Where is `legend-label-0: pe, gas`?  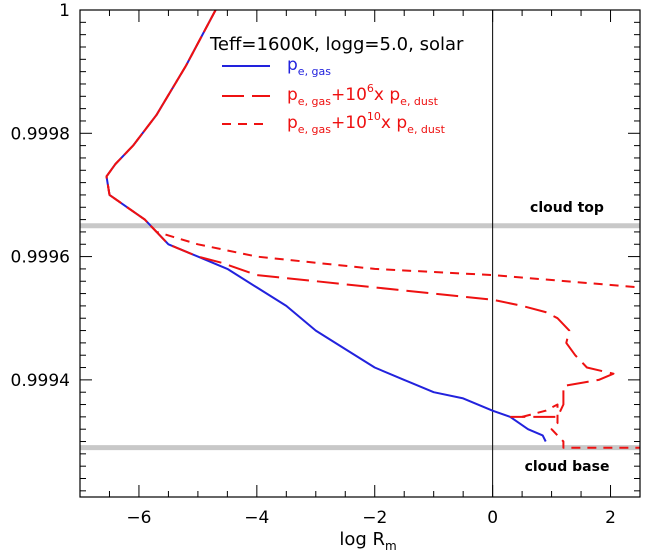 legend-label-0: pe, gas is located at coordinates (309, 66).